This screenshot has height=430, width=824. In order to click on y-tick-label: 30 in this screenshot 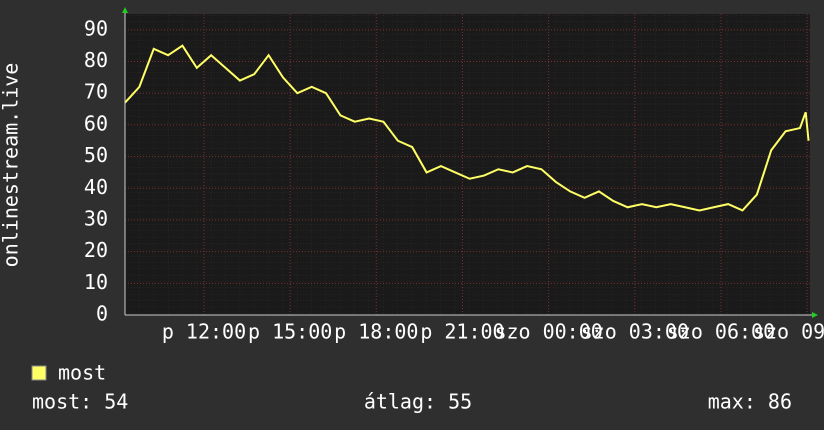, I will do `click(96, 218)`.